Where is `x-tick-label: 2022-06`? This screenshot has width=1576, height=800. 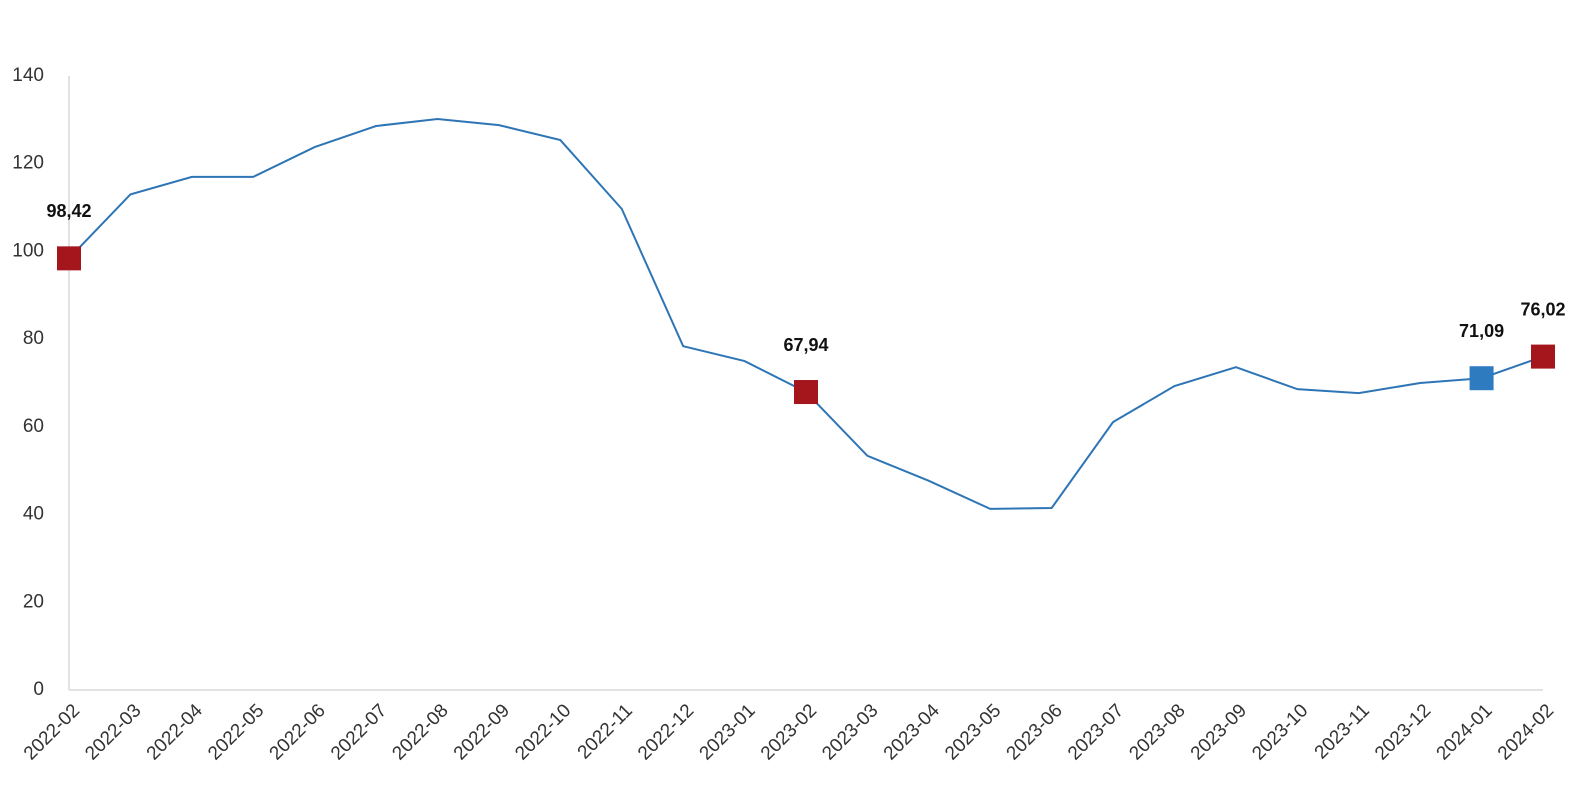 x-tick-label: 2022-06 is located at coordinates (298, 732).